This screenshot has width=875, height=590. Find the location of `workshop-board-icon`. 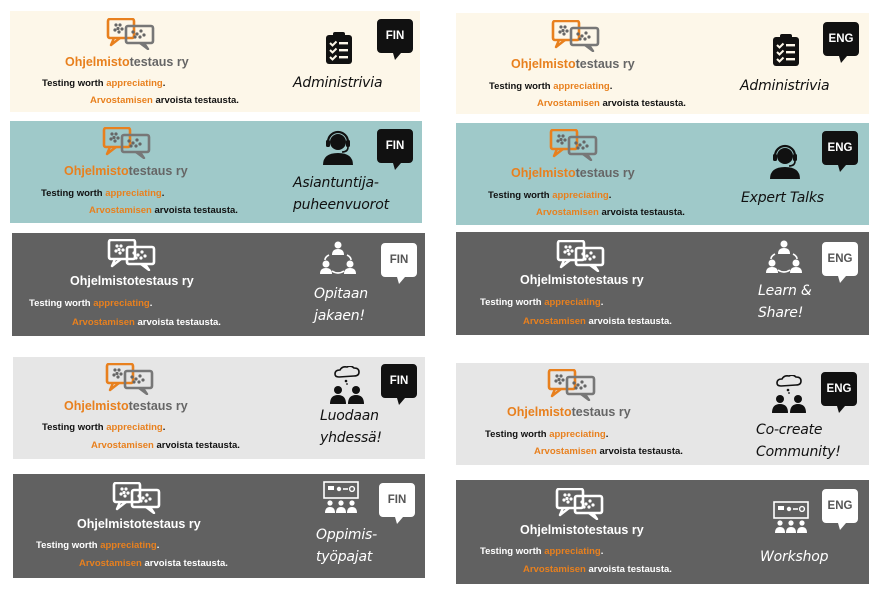

workshop-board-icon is located at coordinates (791, 520).